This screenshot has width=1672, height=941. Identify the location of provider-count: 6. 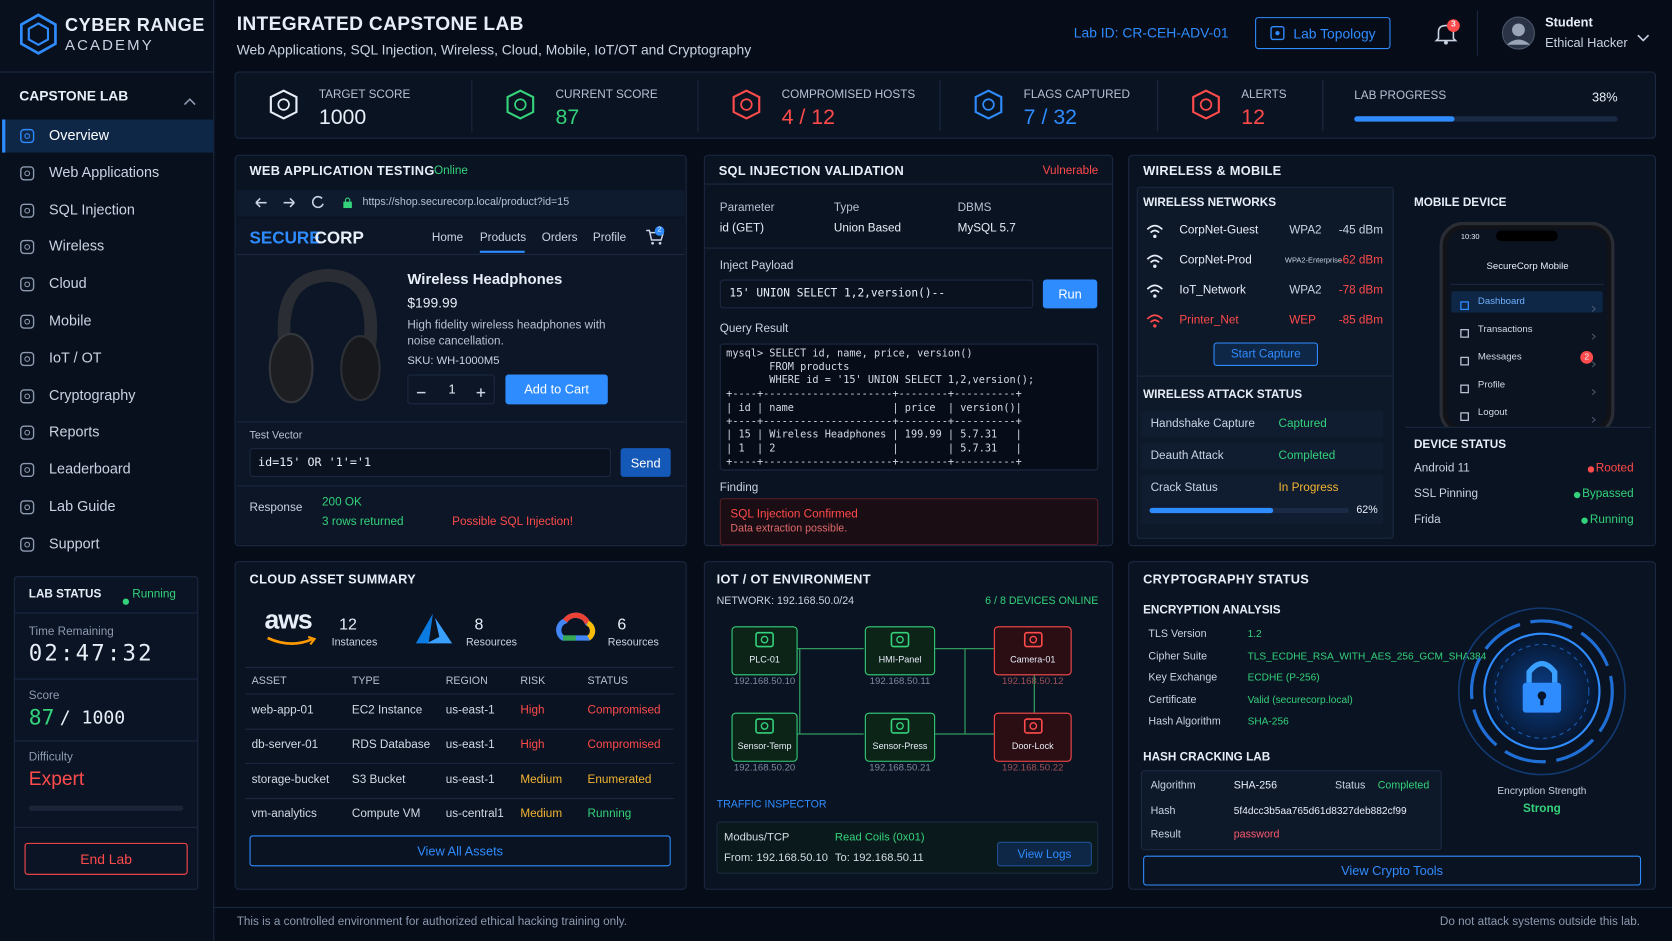
(622, 624).